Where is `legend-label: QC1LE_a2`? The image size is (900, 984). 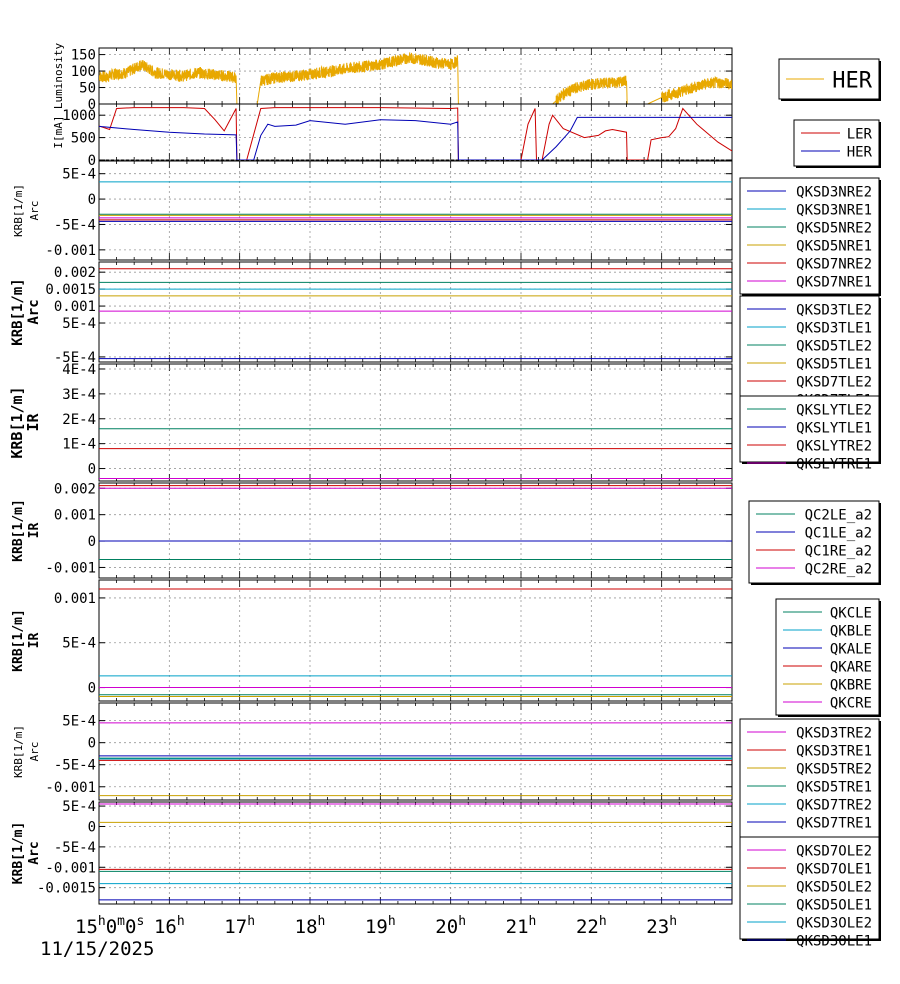
legend-label: QC1LE_a2 is located at coordinates (838, 533).